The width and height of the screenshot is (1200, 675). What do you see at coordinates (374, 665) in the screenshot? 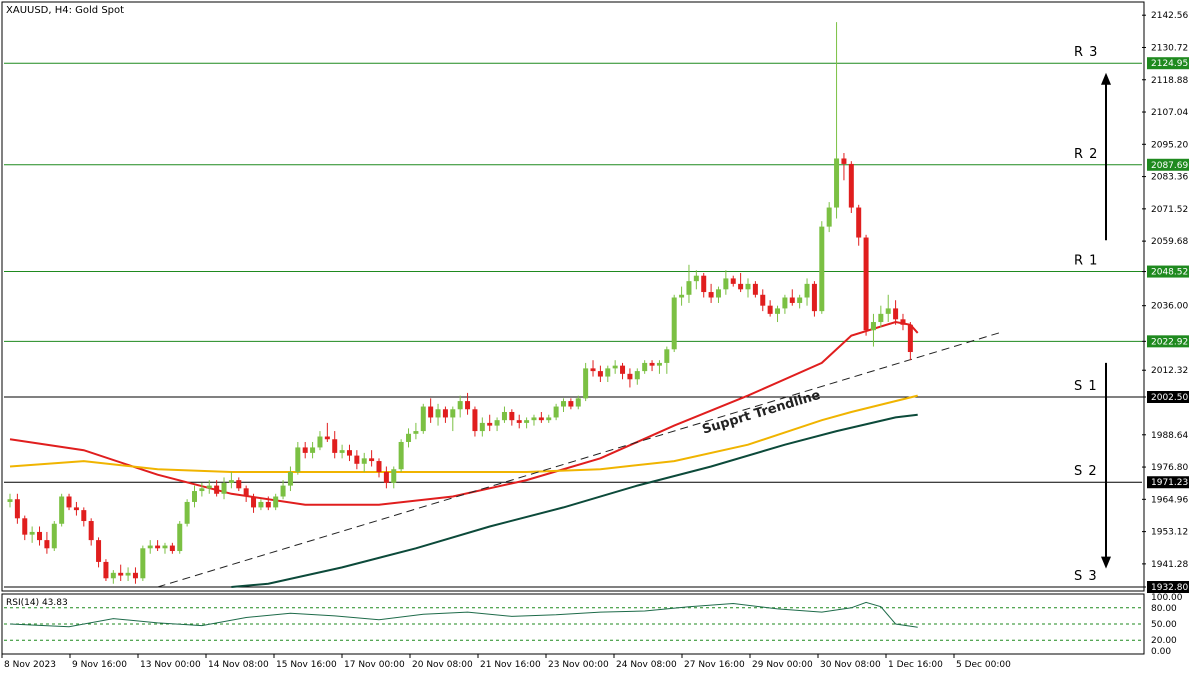
I see `time-tick-label-5: 17 Nov 00:00` at bounding box center [374, 665].